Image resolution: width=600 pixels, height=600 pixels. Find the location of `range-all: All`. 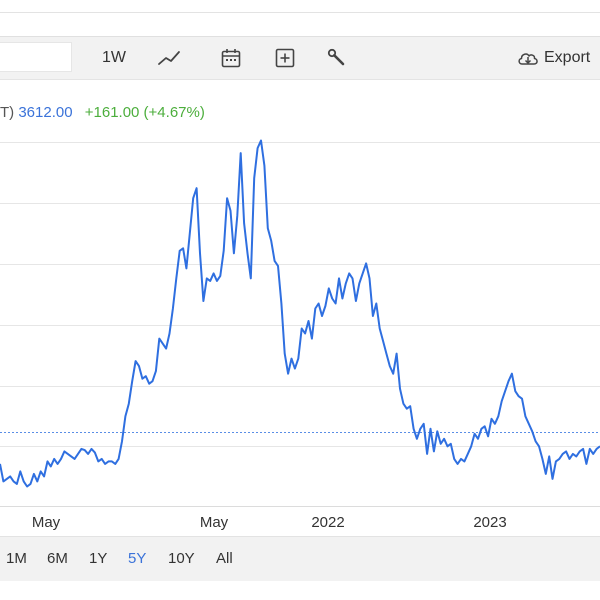

range-all: All is located at coordinates (224, 559).